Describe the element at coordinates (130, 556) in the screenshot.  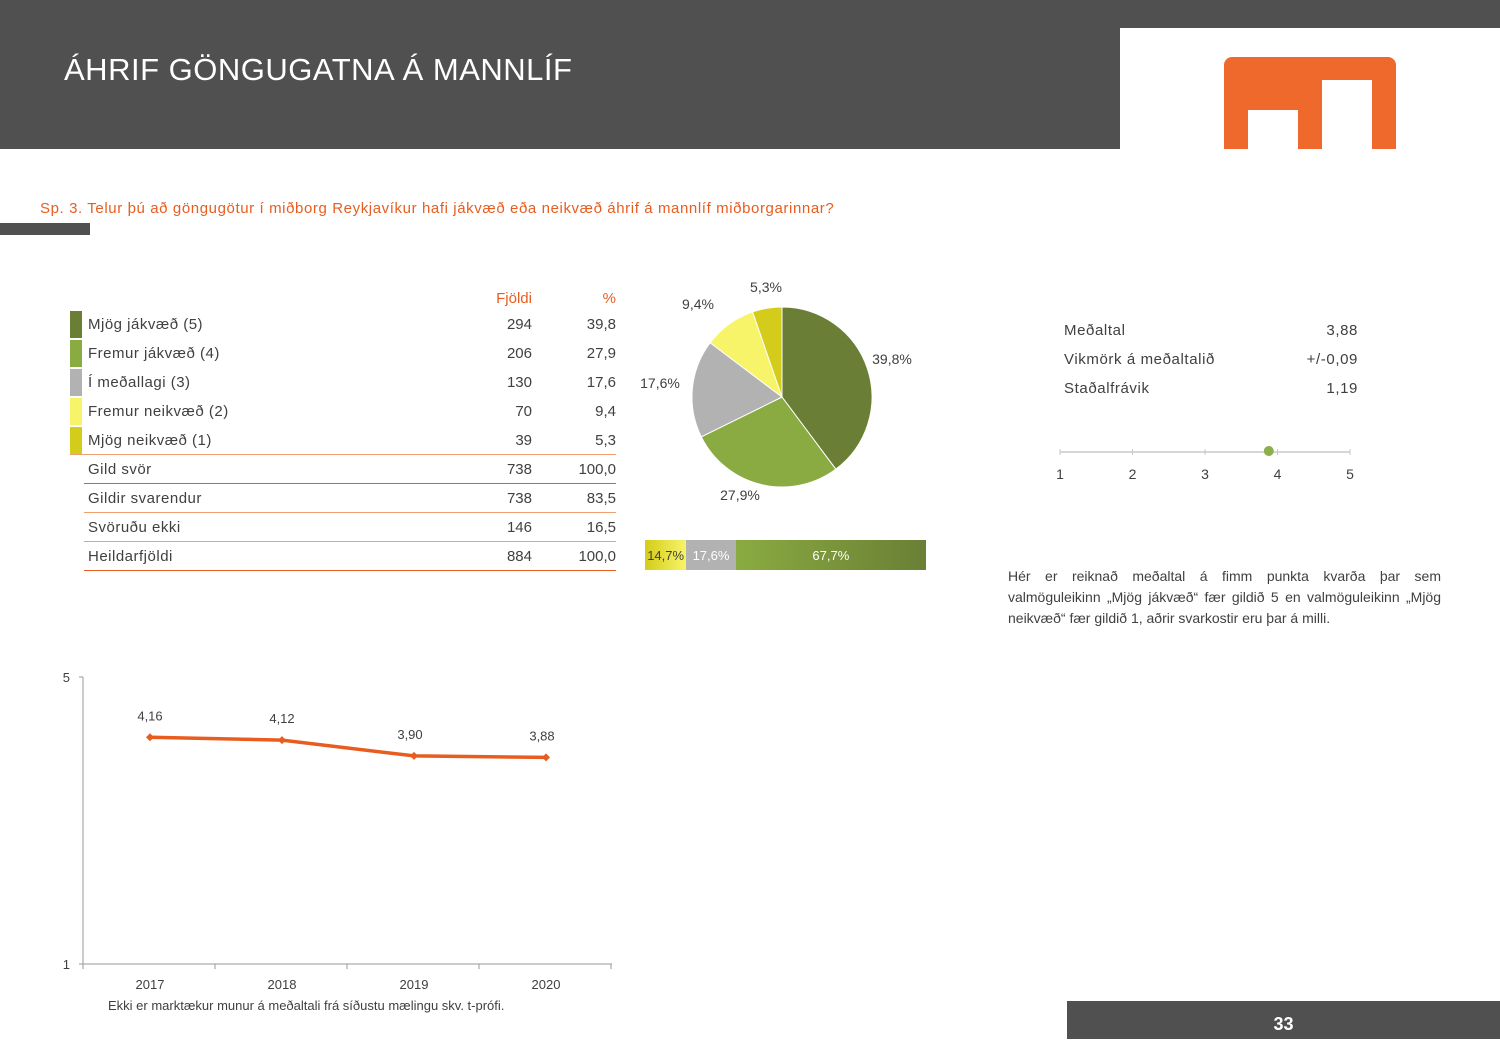
I see `row-label: Heildarfjöldi` at that location.